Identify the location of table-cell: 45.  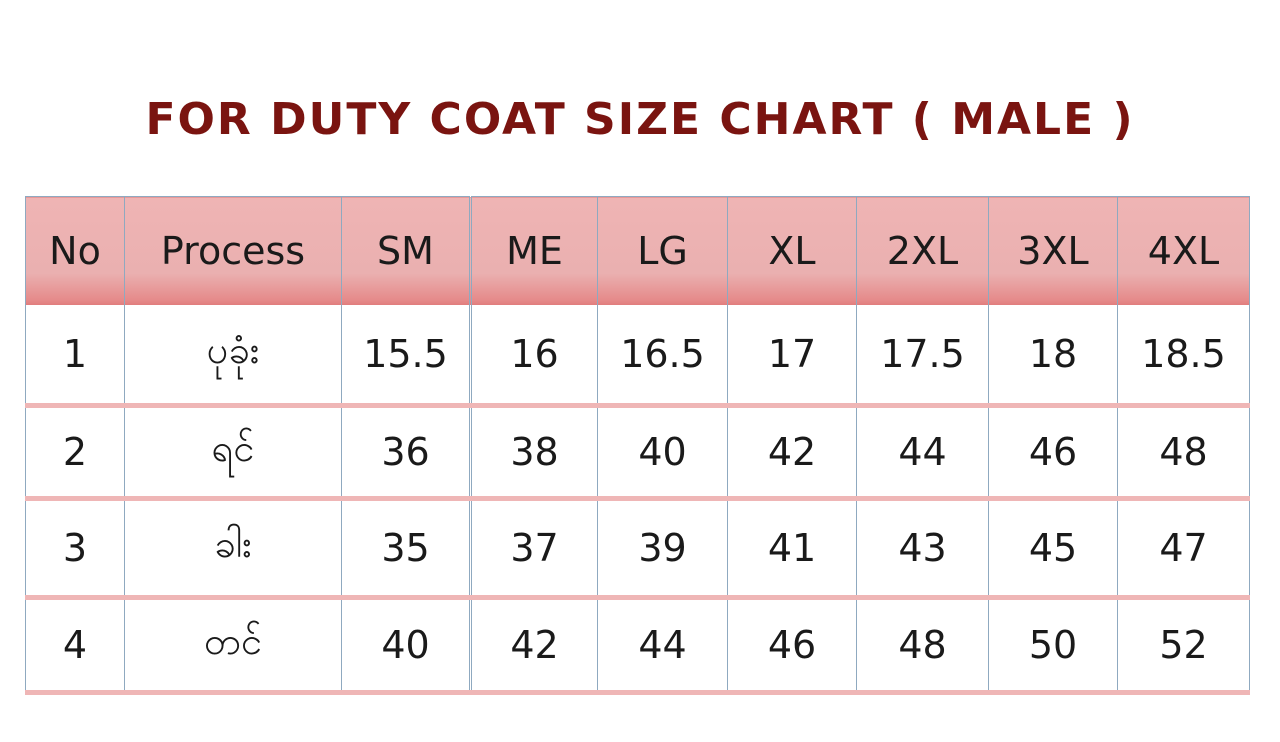
(1053, 549).